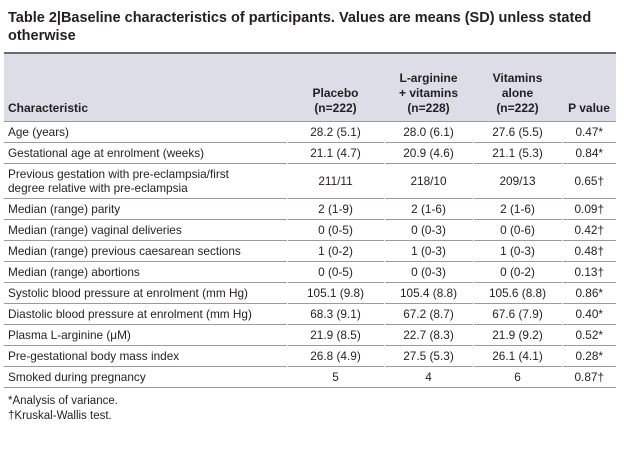  I want to click on cell-vitamins: 0 (0-6), so click(517, 230).